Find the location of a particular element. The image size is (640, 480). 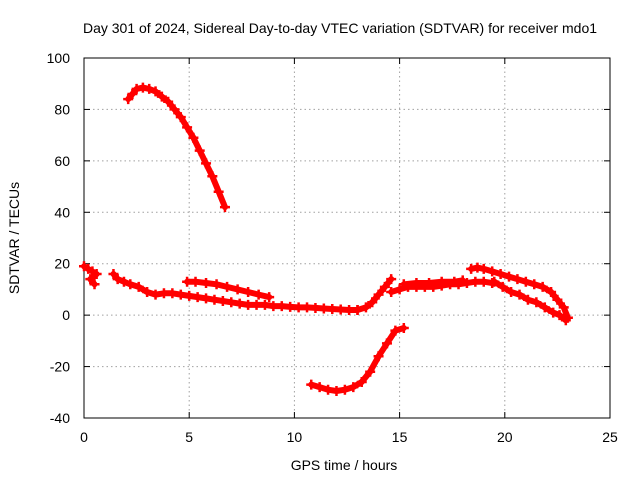

x-tick-label: 10 is located at coordinates (295, 437).